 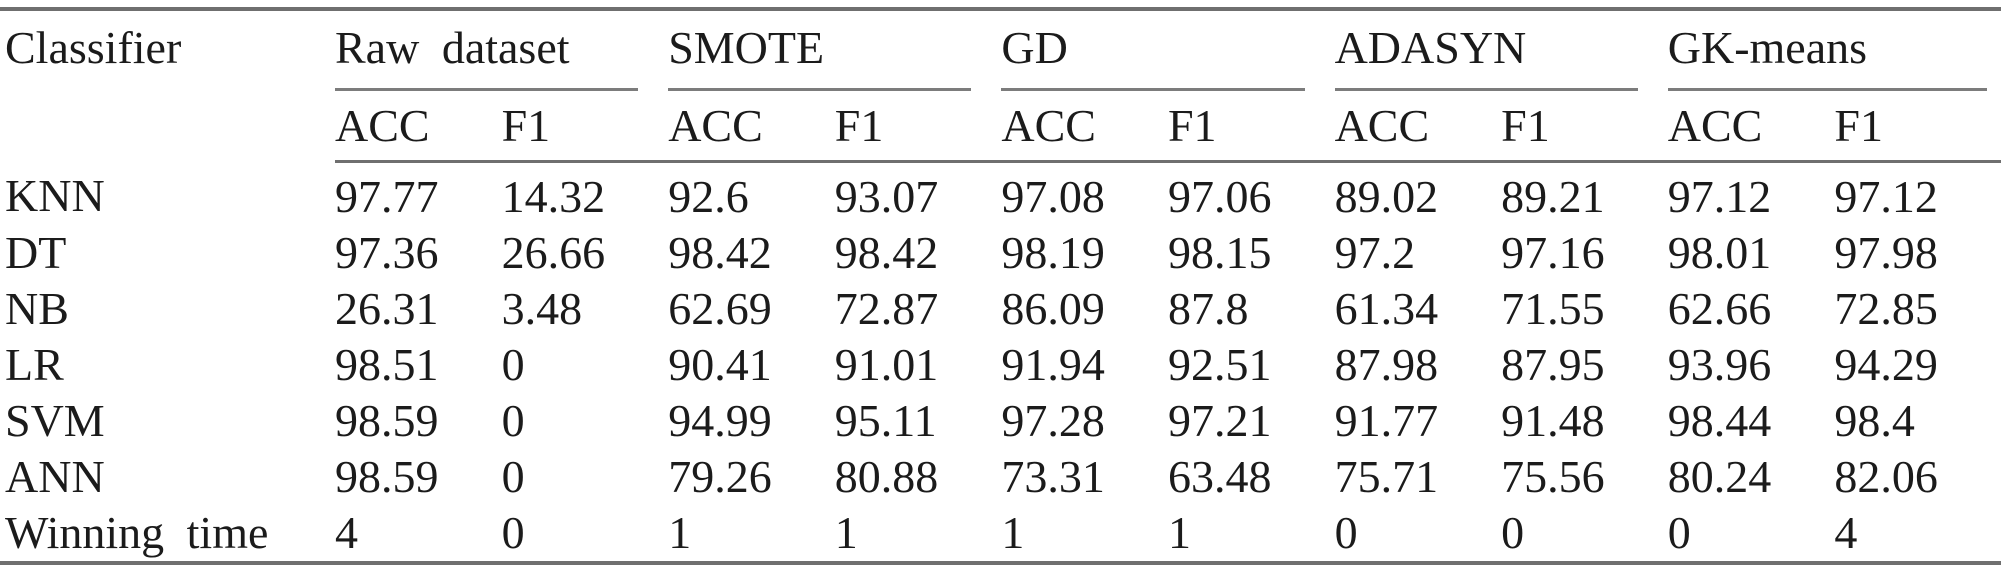 What do you see at coordinates (553, 196) in the screenshot?
I see `cell-value: 14.32` at bounding box center [553, 196].